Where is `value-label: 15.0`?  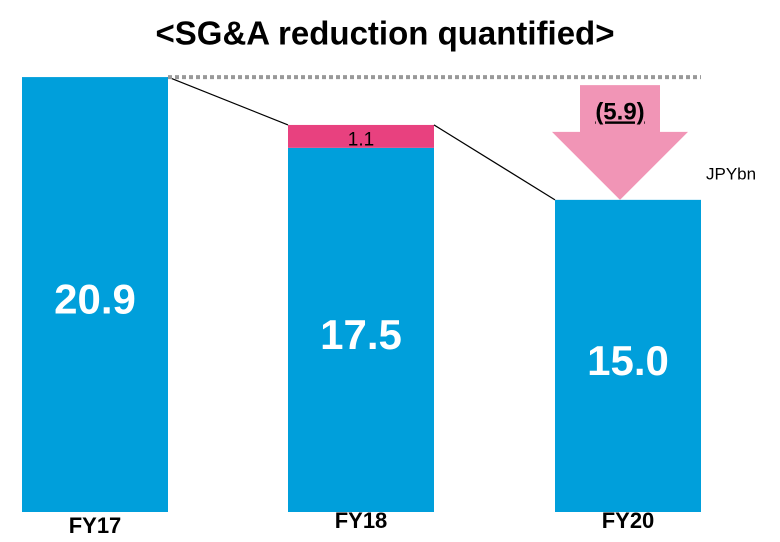 value-label: 15.0 is located at coordinates (628, 360).